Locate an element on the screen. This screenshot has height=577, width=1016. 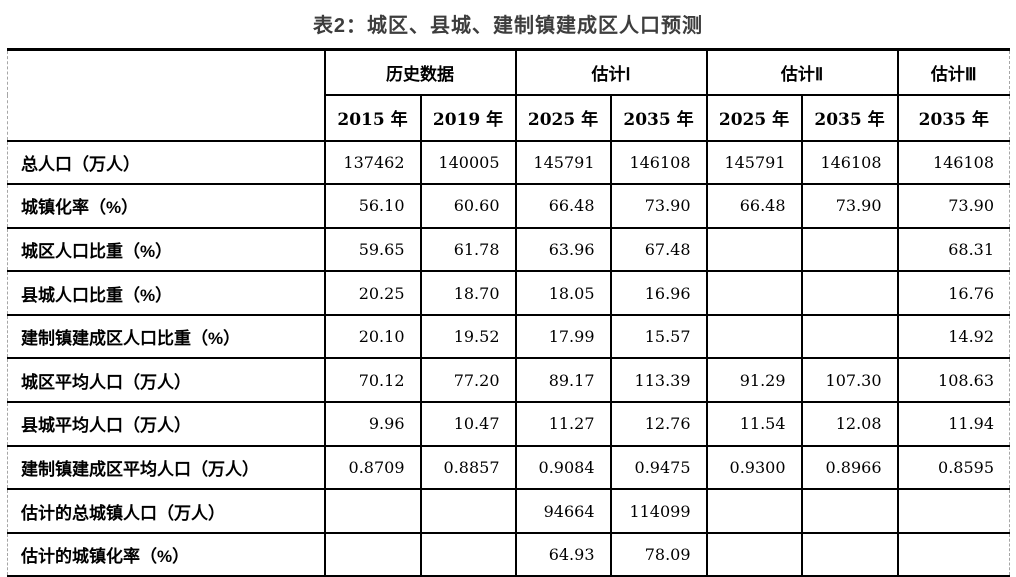
table-row: 估计的城镇化率（%） 64.93 78.09 is located at coordinates (508, 554).